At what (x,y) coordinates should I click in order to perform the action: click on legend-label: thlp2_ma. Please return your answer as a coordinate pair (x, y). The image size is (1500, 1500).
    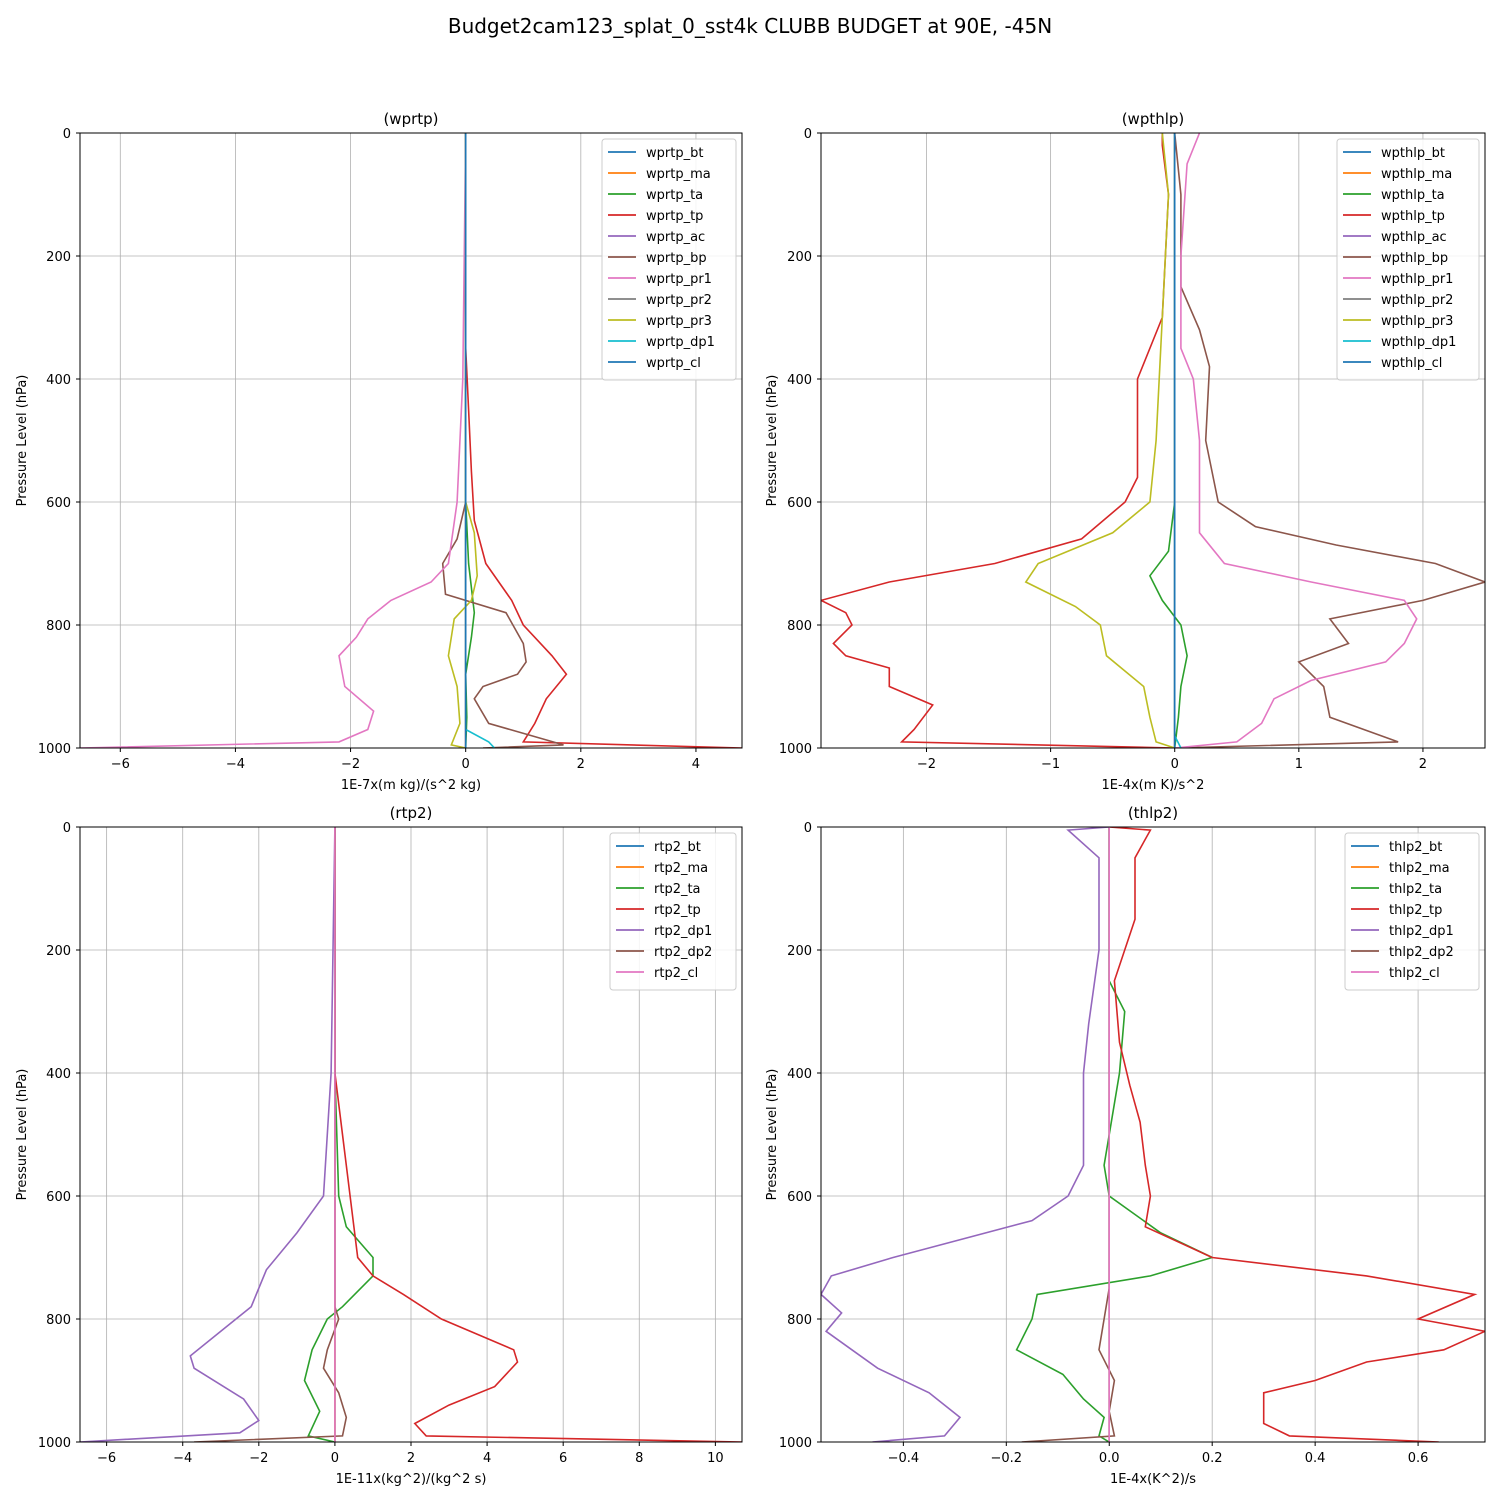
    Looking at the image, I should click on (1419, 868).